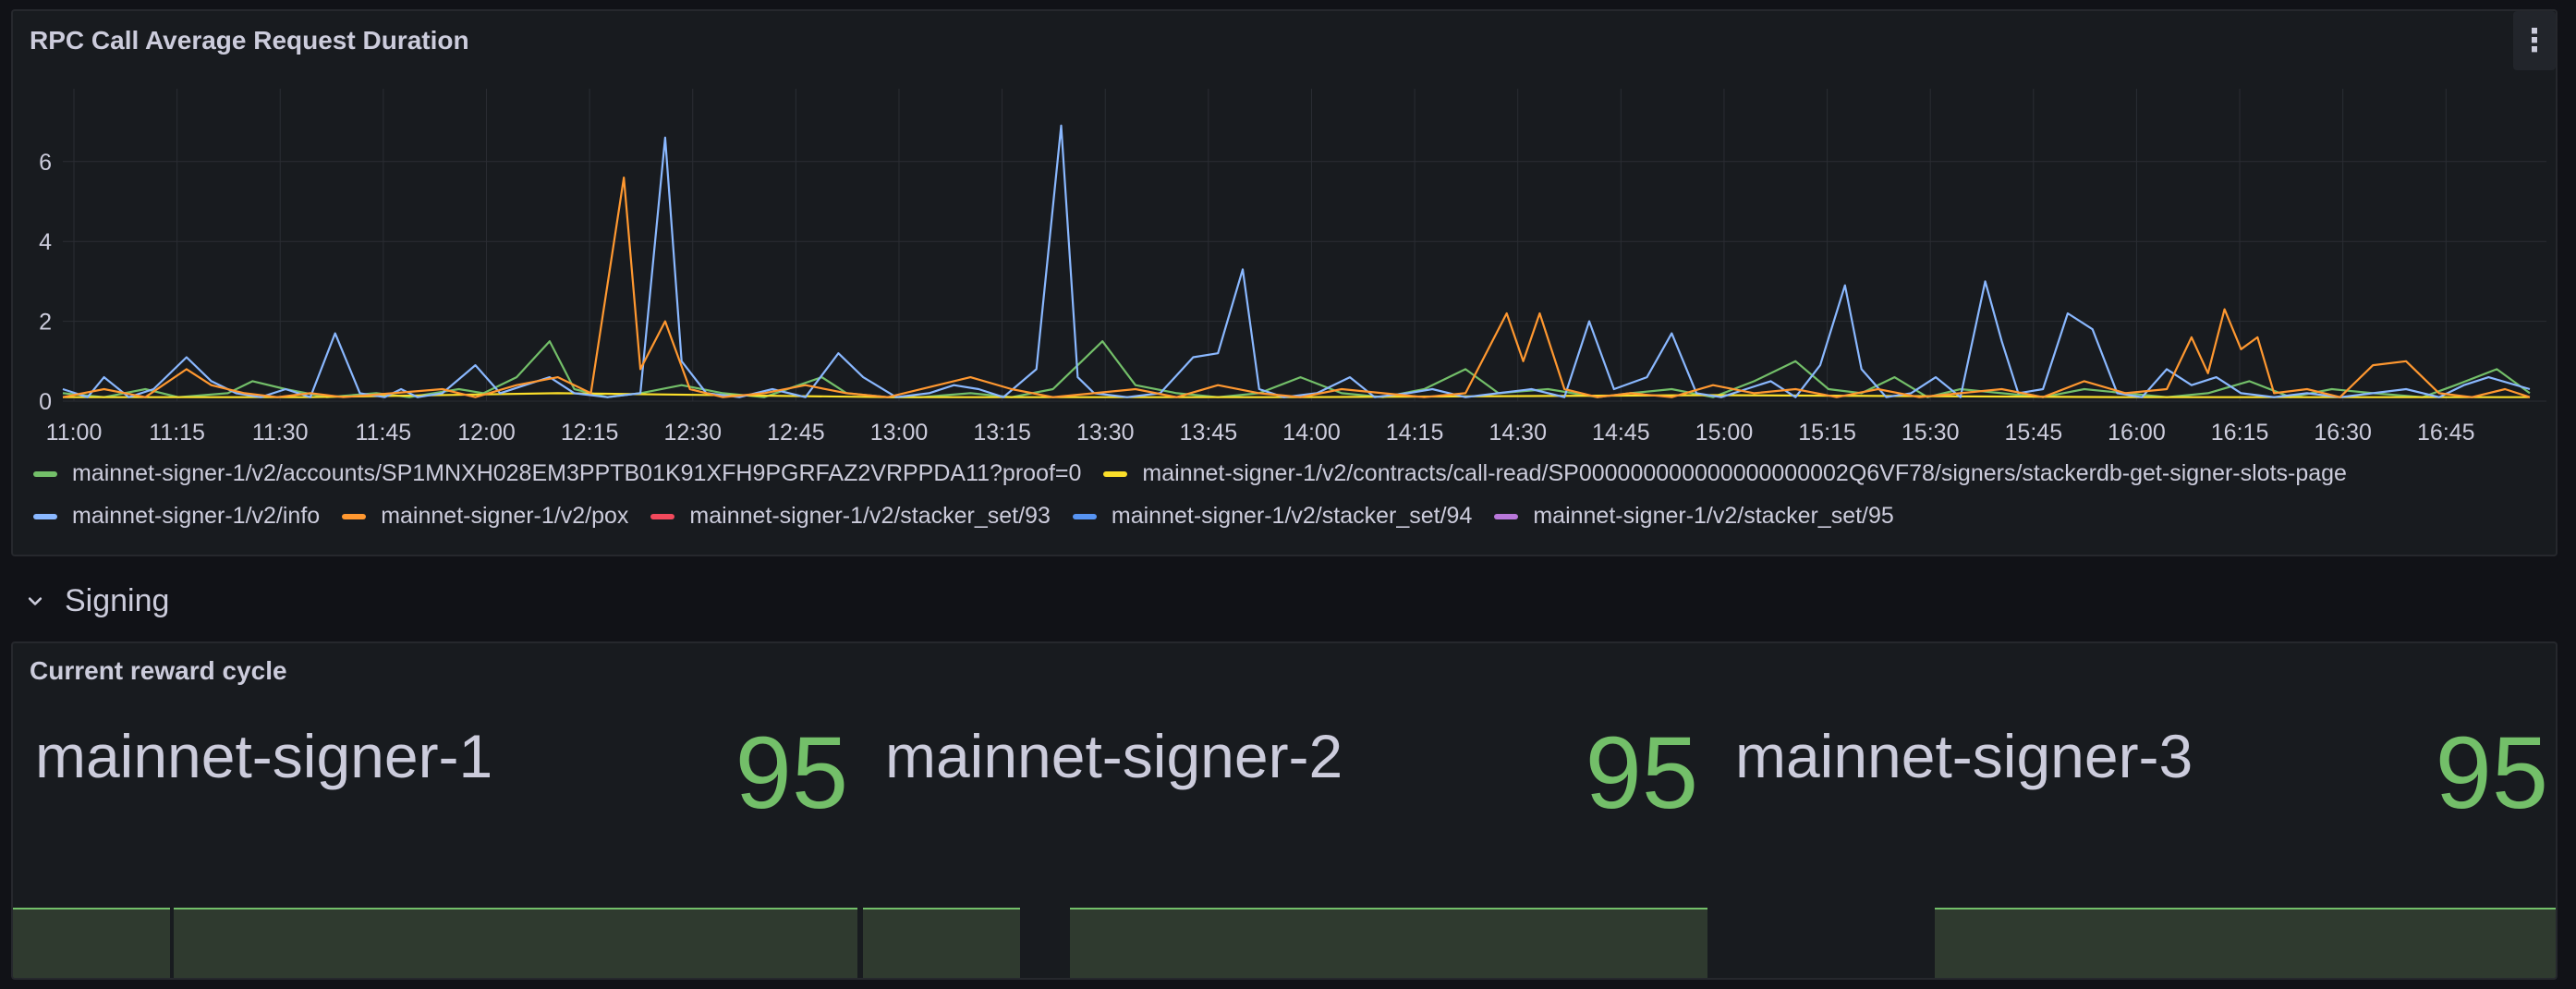 The image size is (2576, 989). What do you see at coordinates (1292, 516) in the screenshot?
I see `legend-label: mainnet-signer-1/v2/stacker_set/94` at bounding box center [1292, 516].